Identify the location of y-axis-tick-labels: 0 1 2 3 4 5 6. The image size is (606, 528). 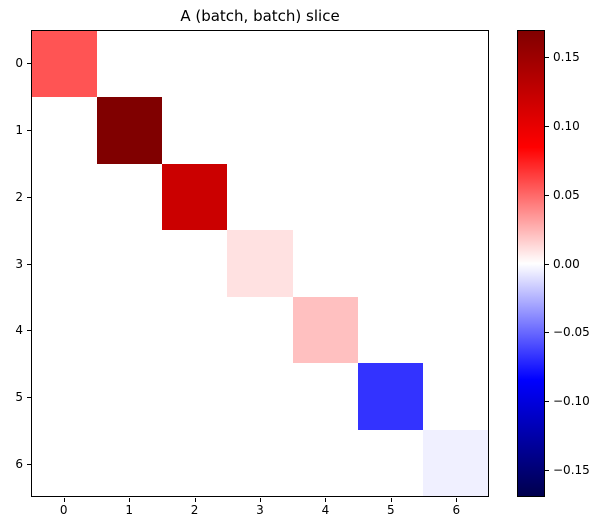
(11, 263).